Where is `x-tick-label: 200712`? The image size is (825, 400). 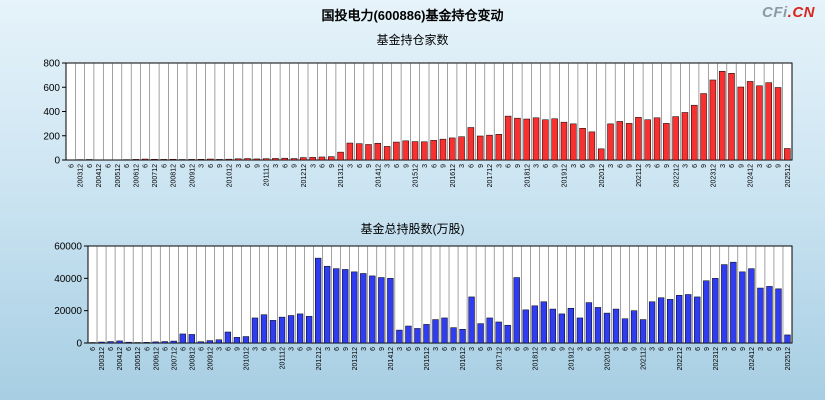 x-tick-label: 200712 is located at coordinates (174, 358).